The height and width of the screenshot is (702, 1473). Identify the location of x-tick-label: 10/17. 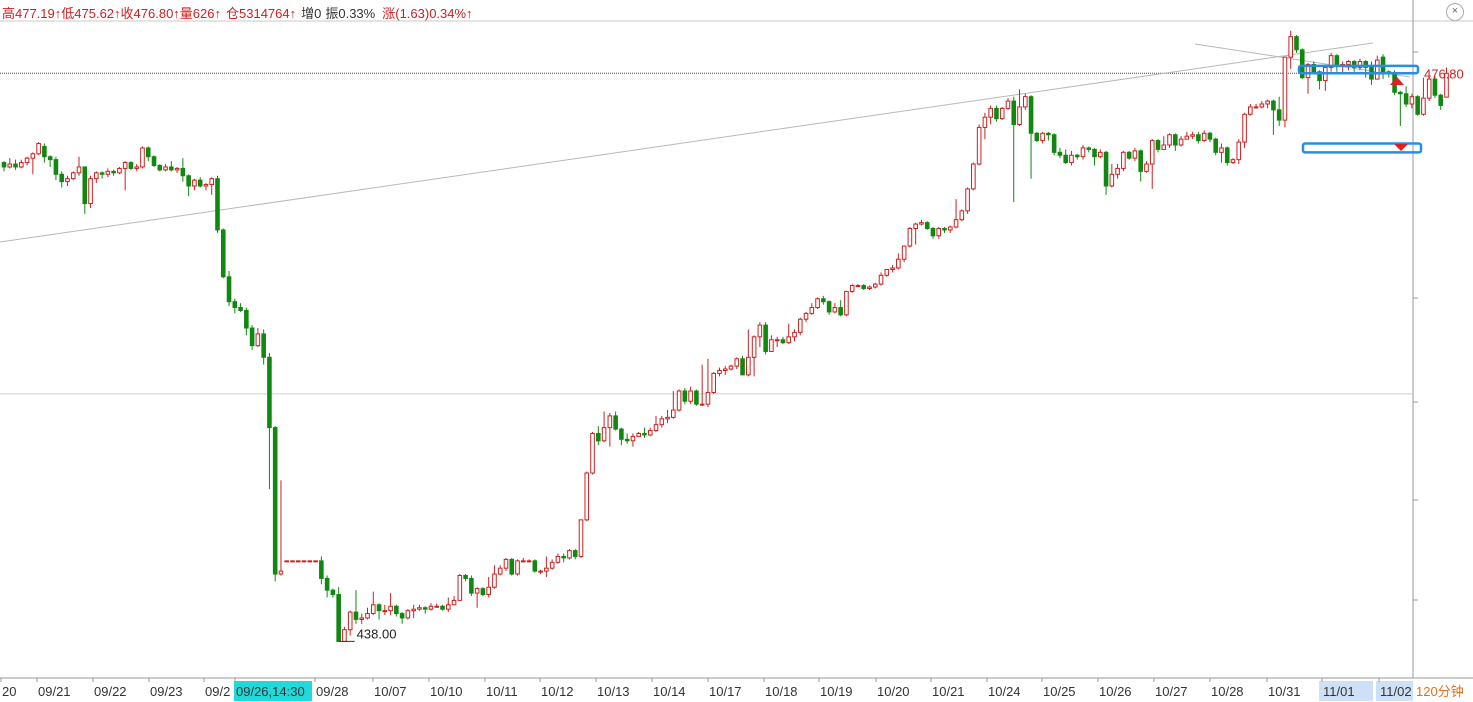
(725, 691).